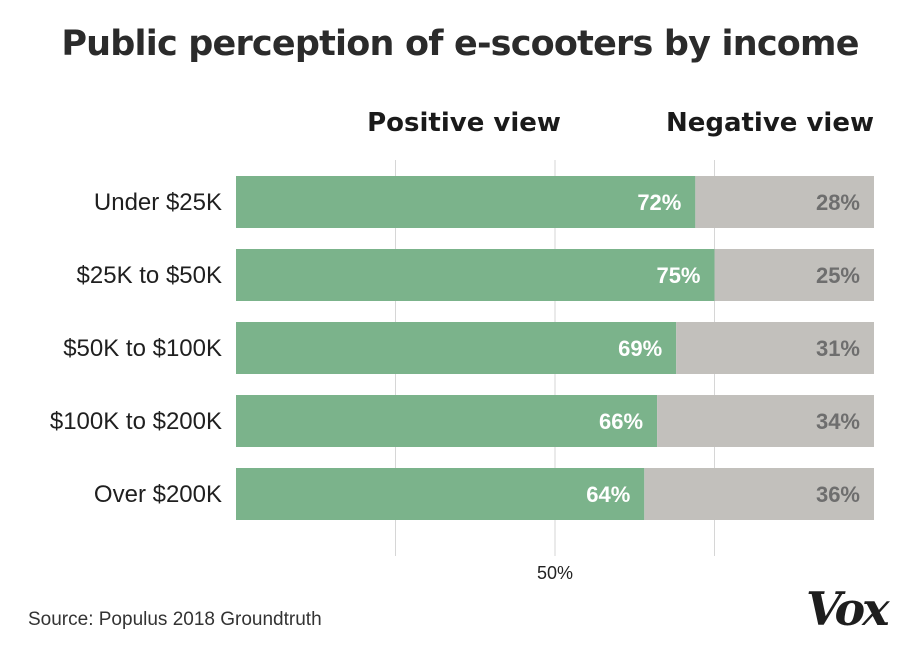  I want to click on bar-row: Under $25K 72% 28%, so click(484, 202).